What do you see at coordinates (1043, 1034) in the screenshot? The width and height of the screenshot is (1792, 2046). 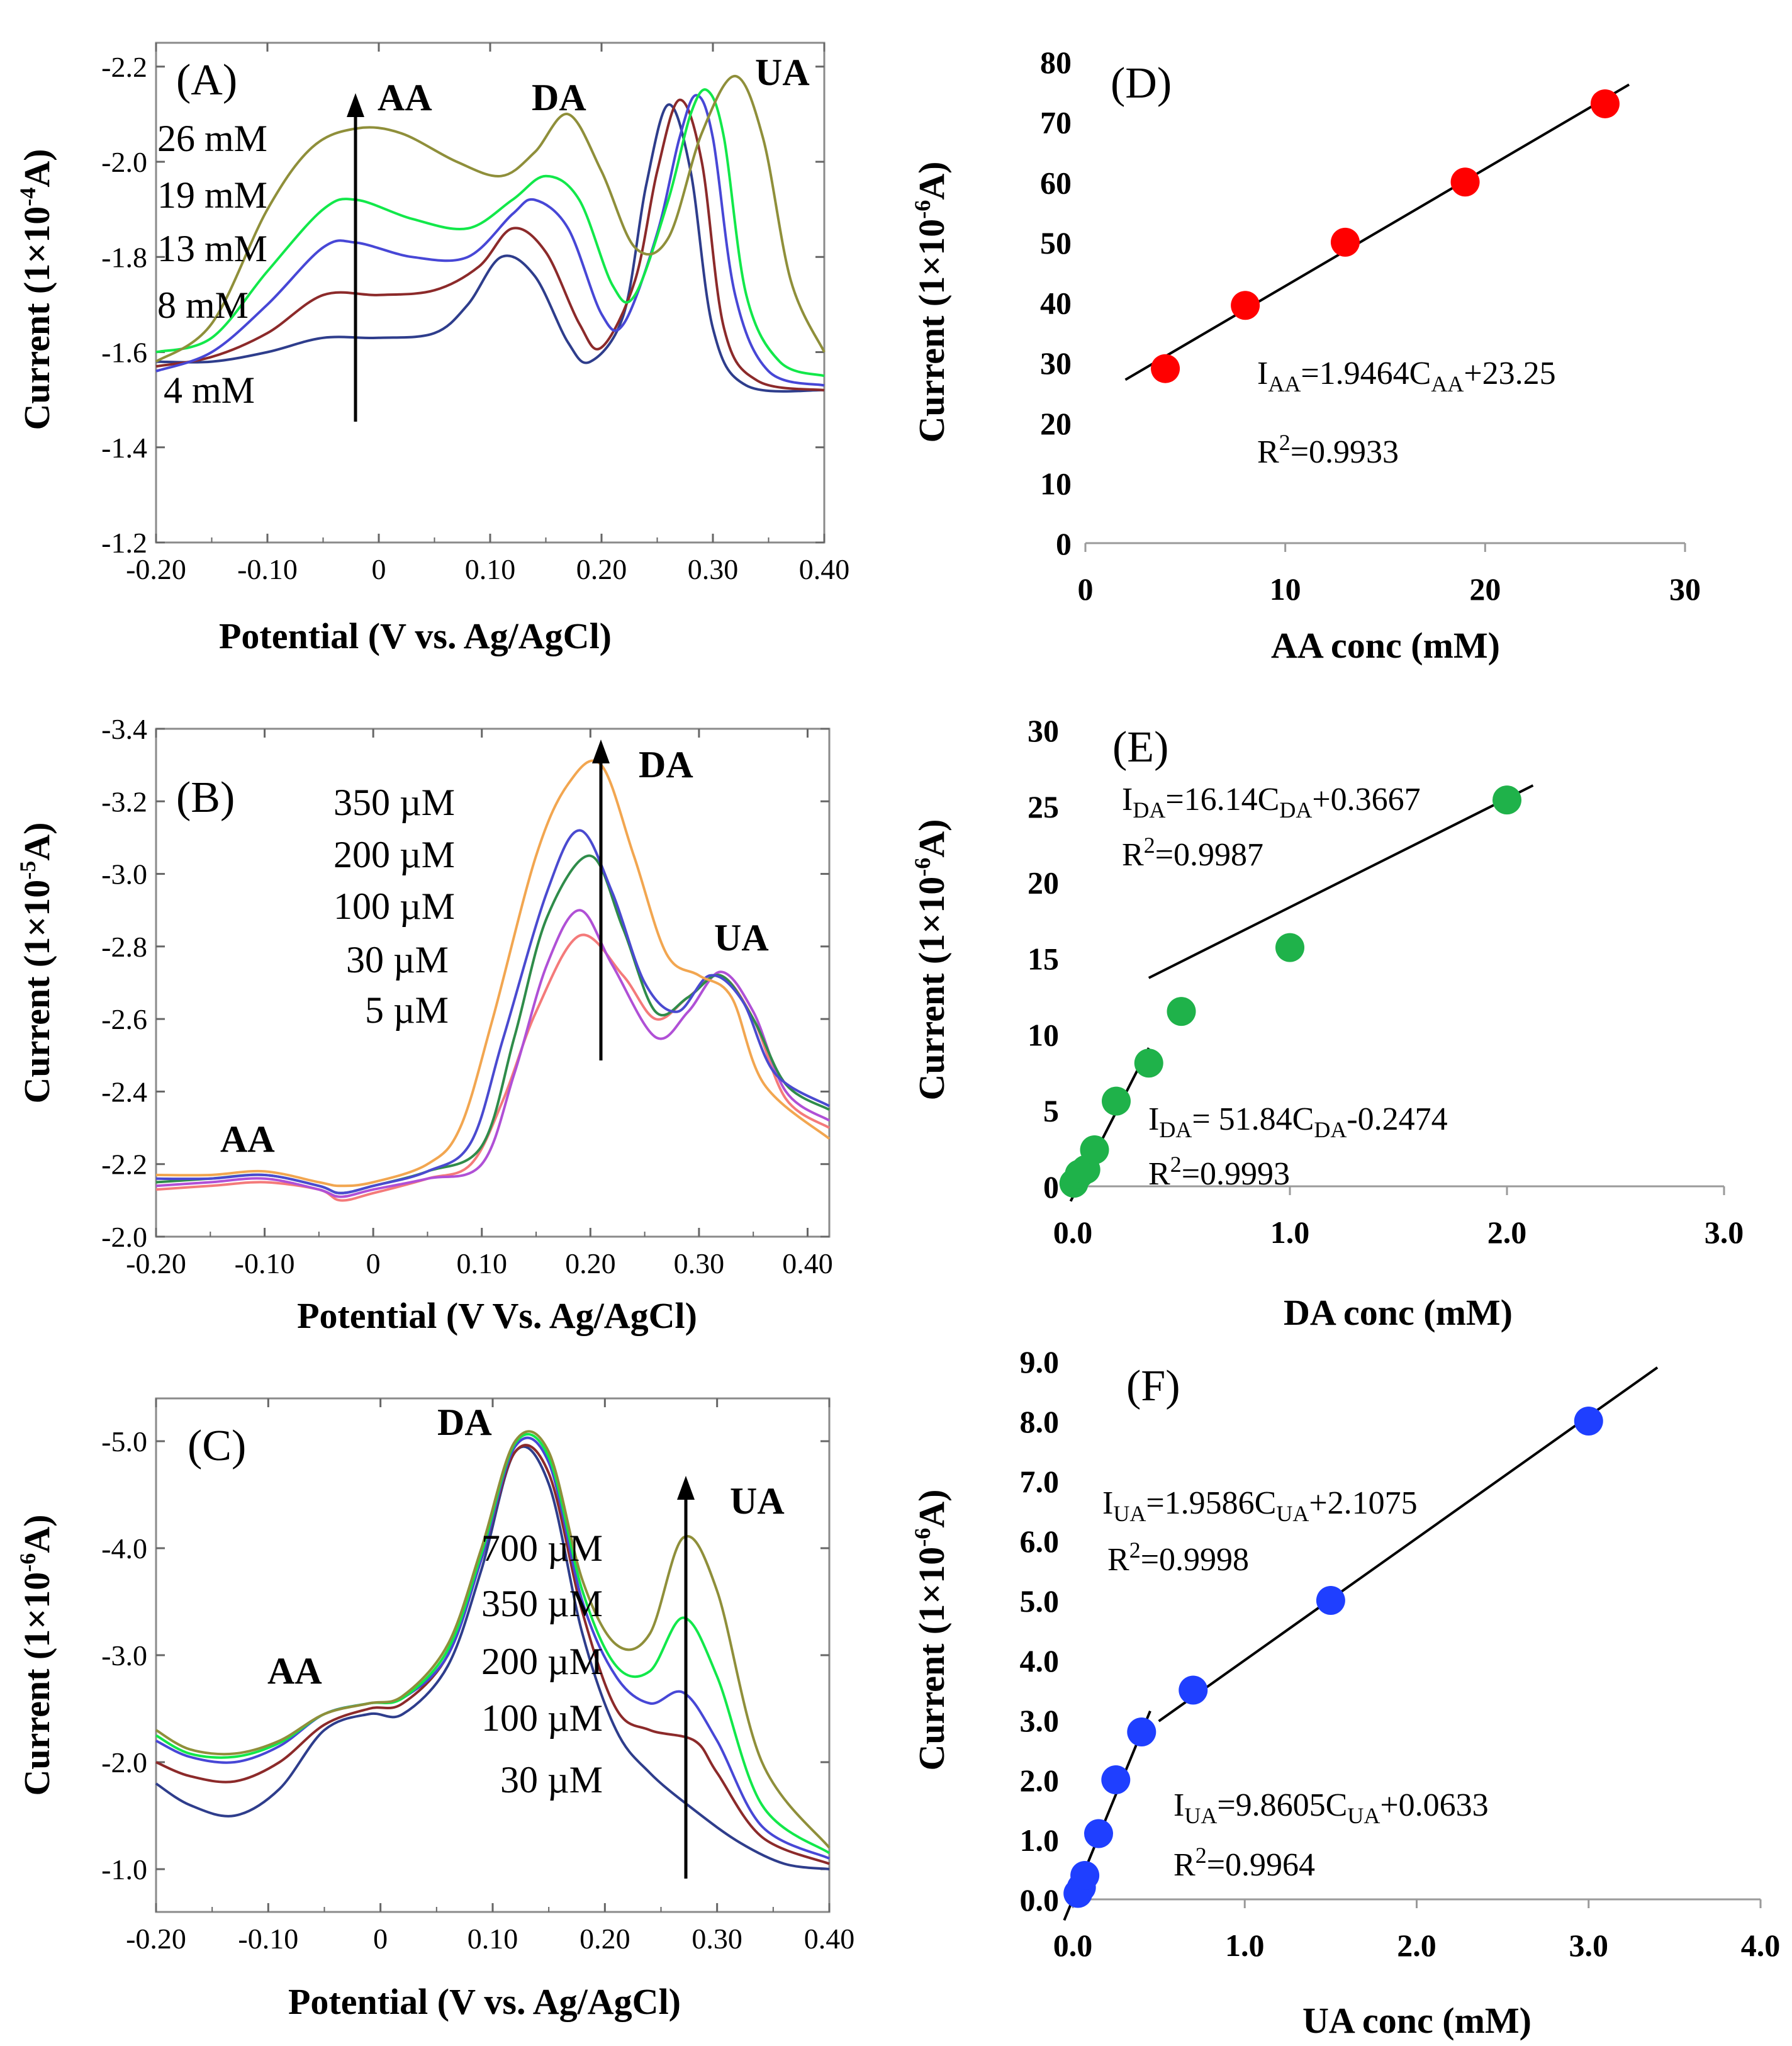 I see `y-tick-label: 10` at bounding box center [1043, 1034].